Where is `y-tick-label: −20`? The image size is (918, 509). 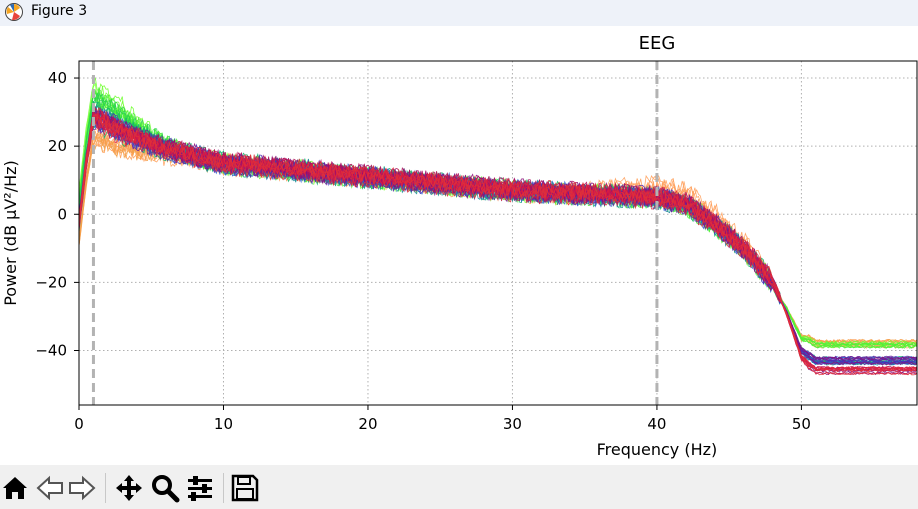
y-tick-label: −20 is located at coordinates (51, 282).